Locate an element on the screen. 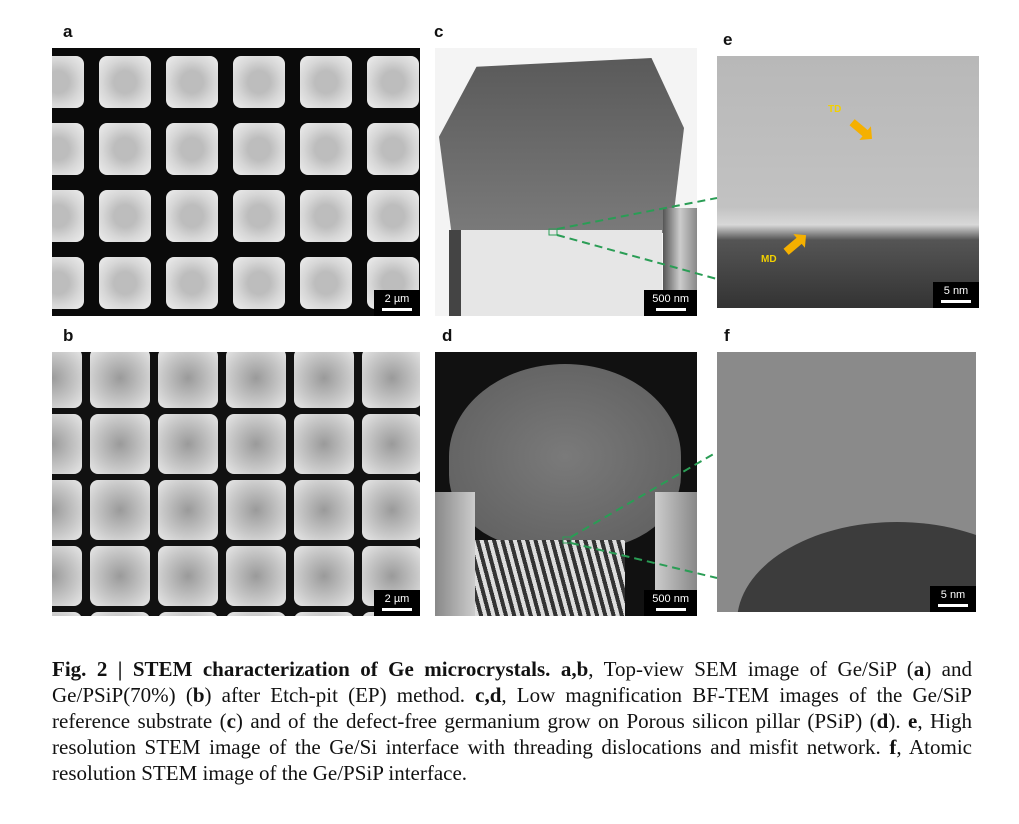 Image resolution: width=1019 pixels, height=824 pixels. scale-bar-b: 2 µm is located at coordinates (397, 603).